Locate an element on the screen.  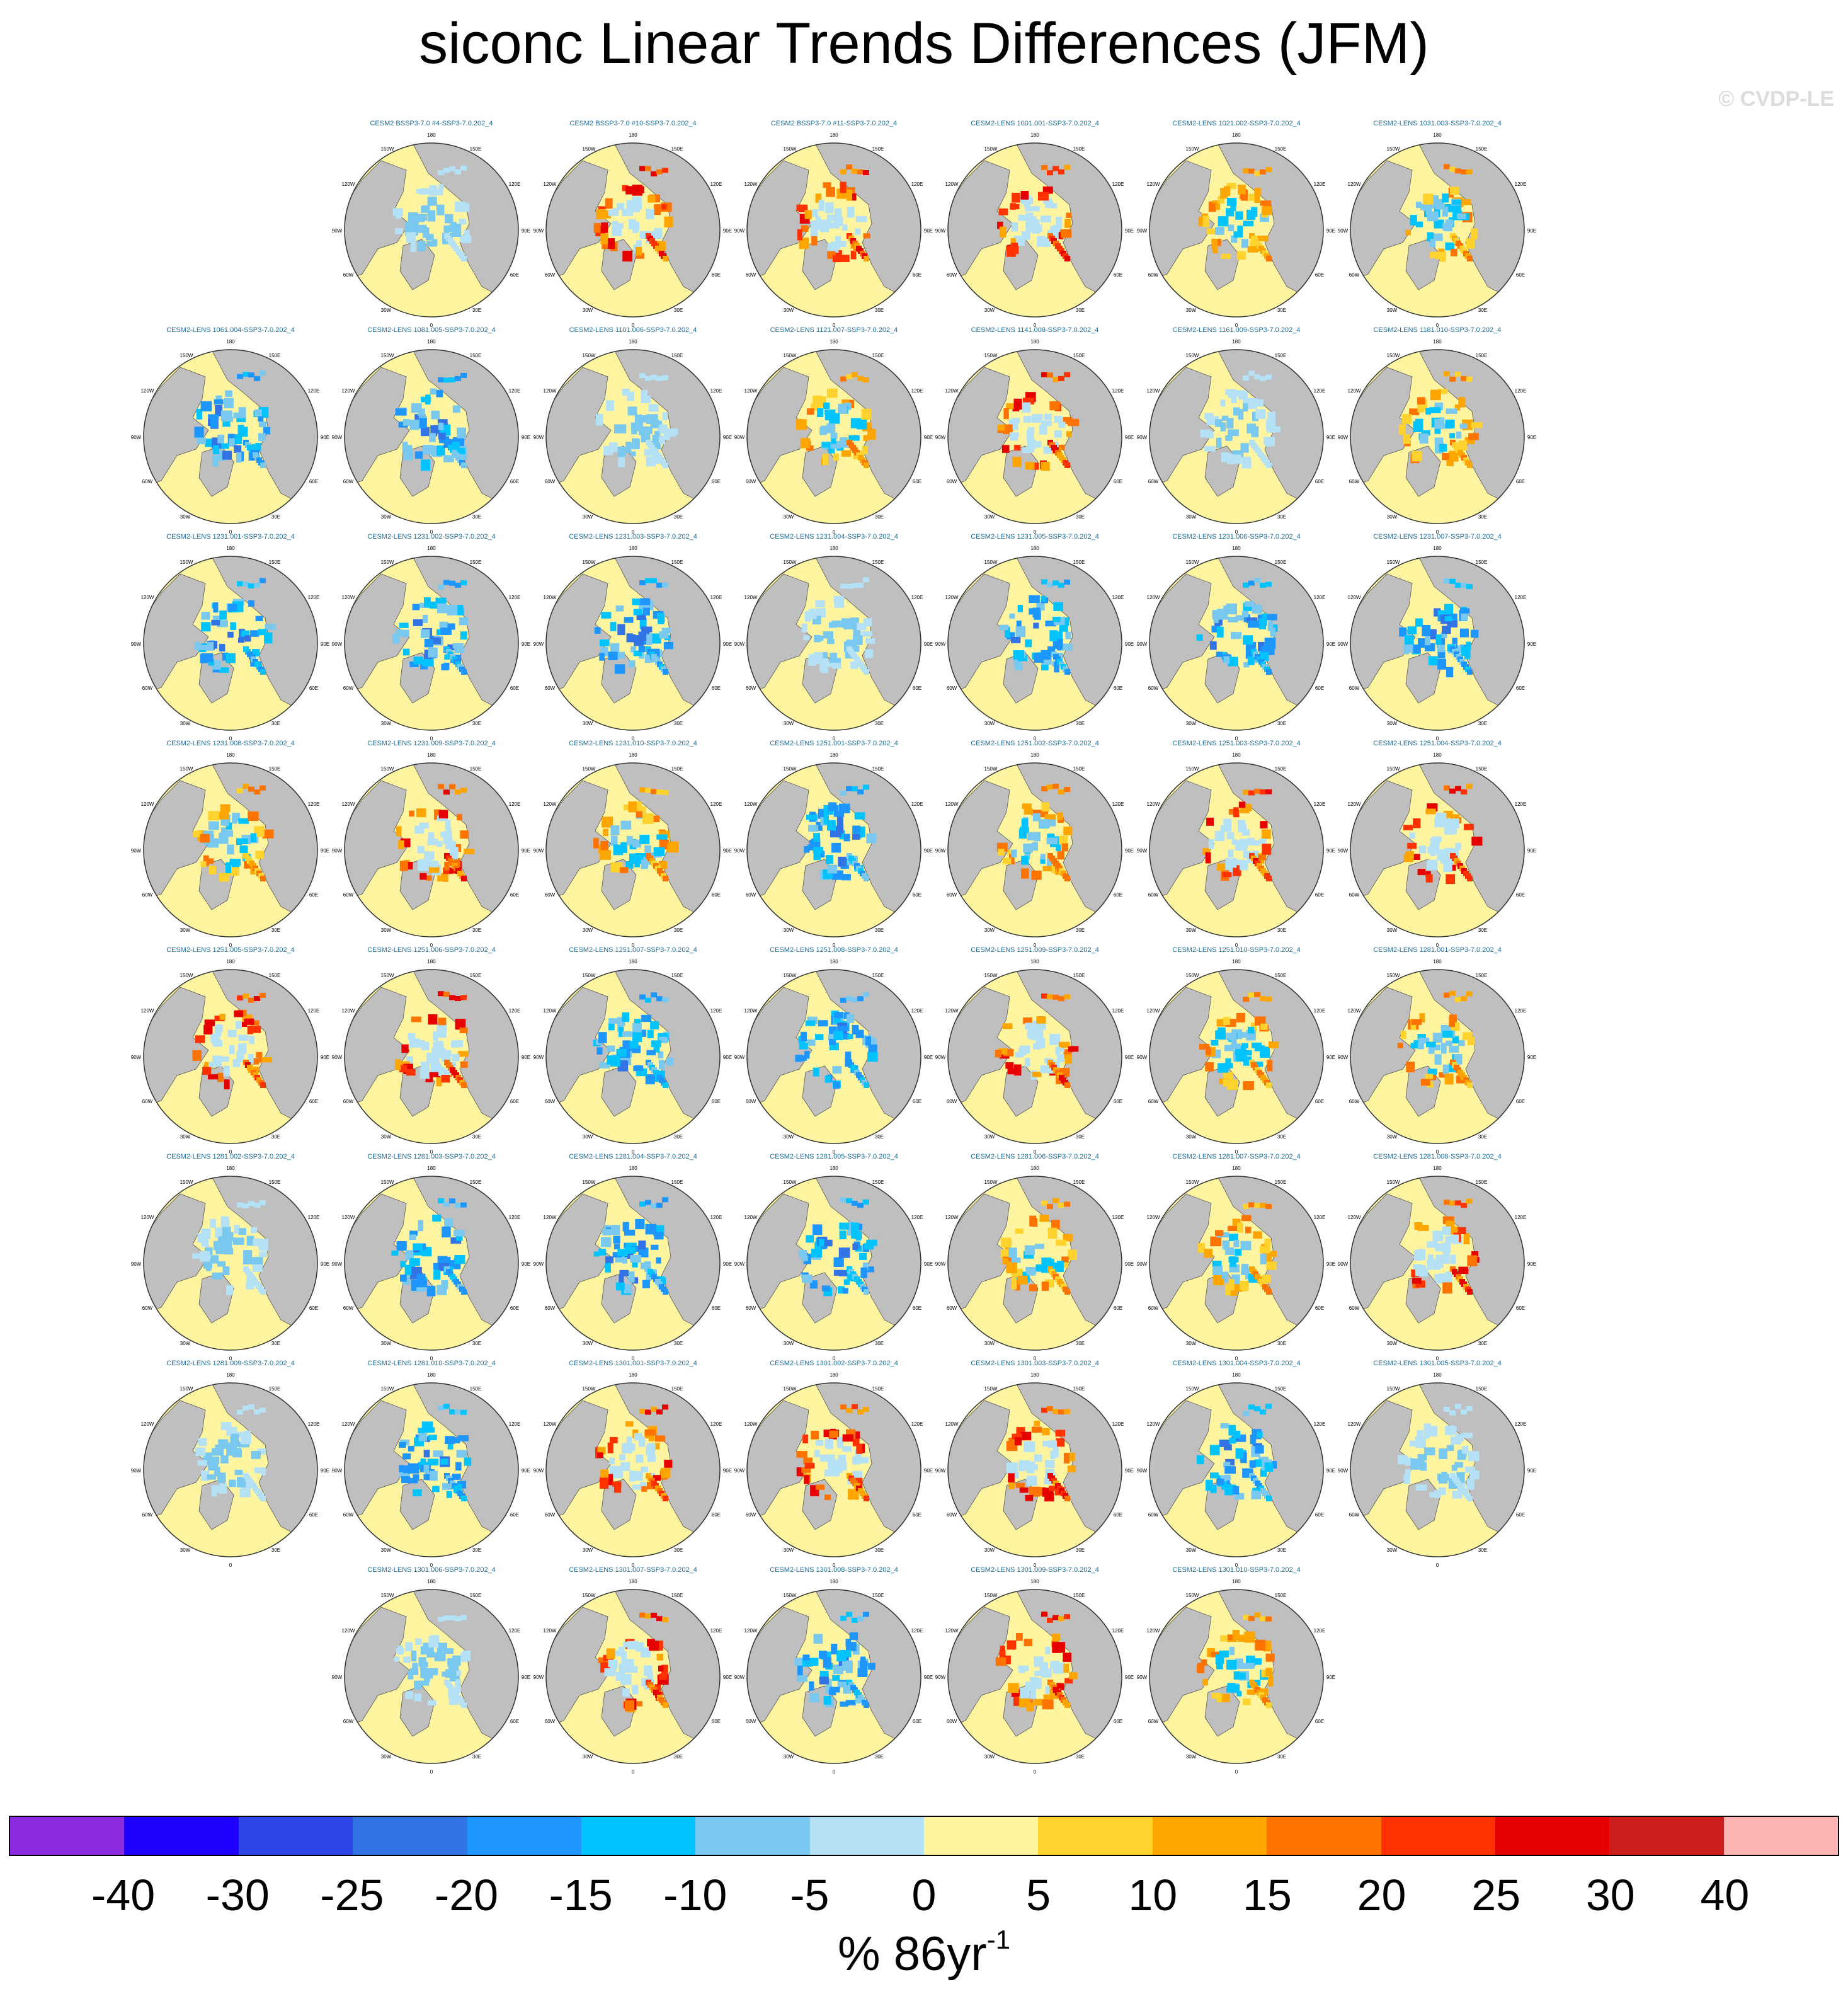
colorbar-tick-label: -30 is located at coordinates (237, 1895).